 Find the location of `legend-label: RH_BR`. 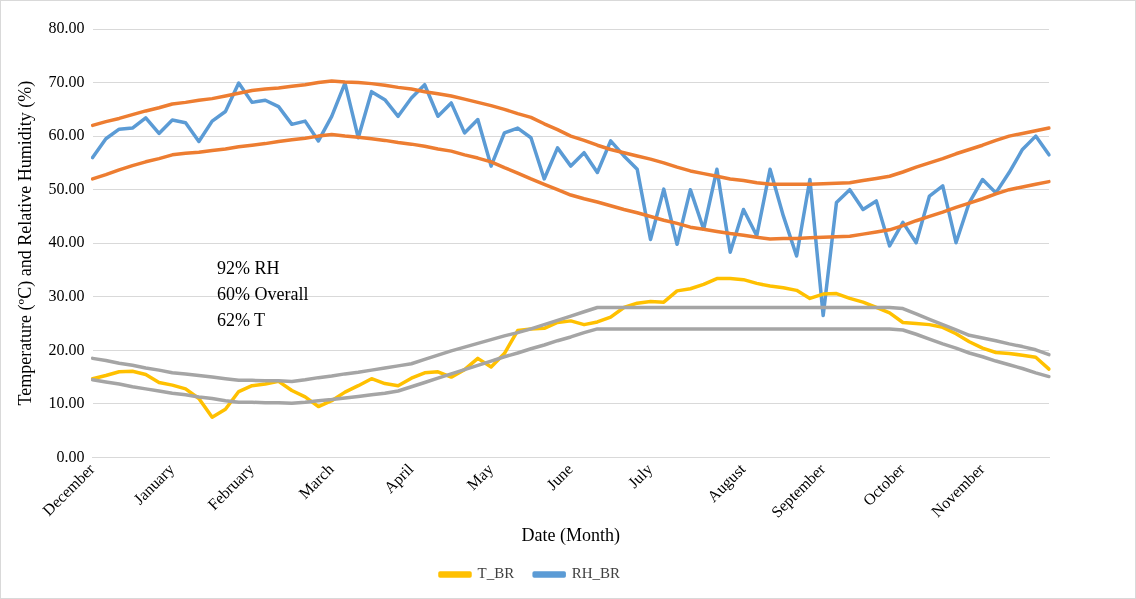

legend-label: RH_BR is located at coordinates (596, 573).